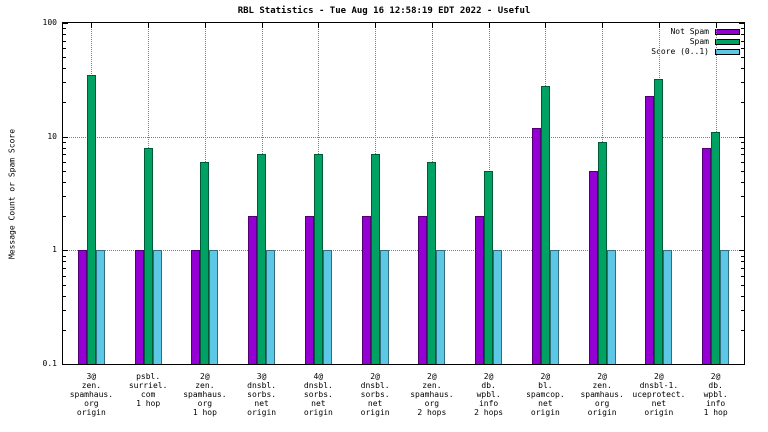  I want to click on x-category-label-line: sorbs., so click(318, 394).